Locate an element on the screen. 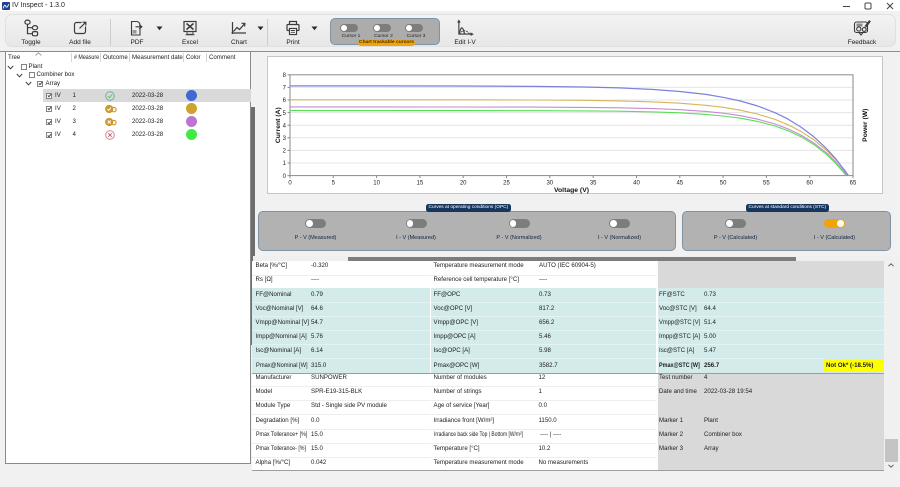 The width and height of the screenshot is (900, 487). svg-text: 8 is located at coordinates (285, 76).